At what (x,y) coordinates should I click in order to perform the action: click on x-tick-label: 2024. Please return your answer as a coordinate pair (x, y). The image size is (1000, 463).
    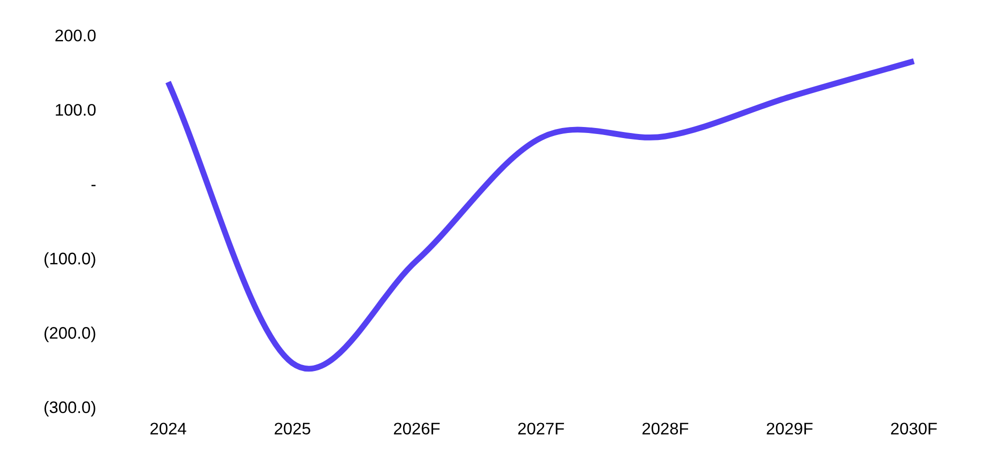
    Looking at the image, I should click on (168, 428).